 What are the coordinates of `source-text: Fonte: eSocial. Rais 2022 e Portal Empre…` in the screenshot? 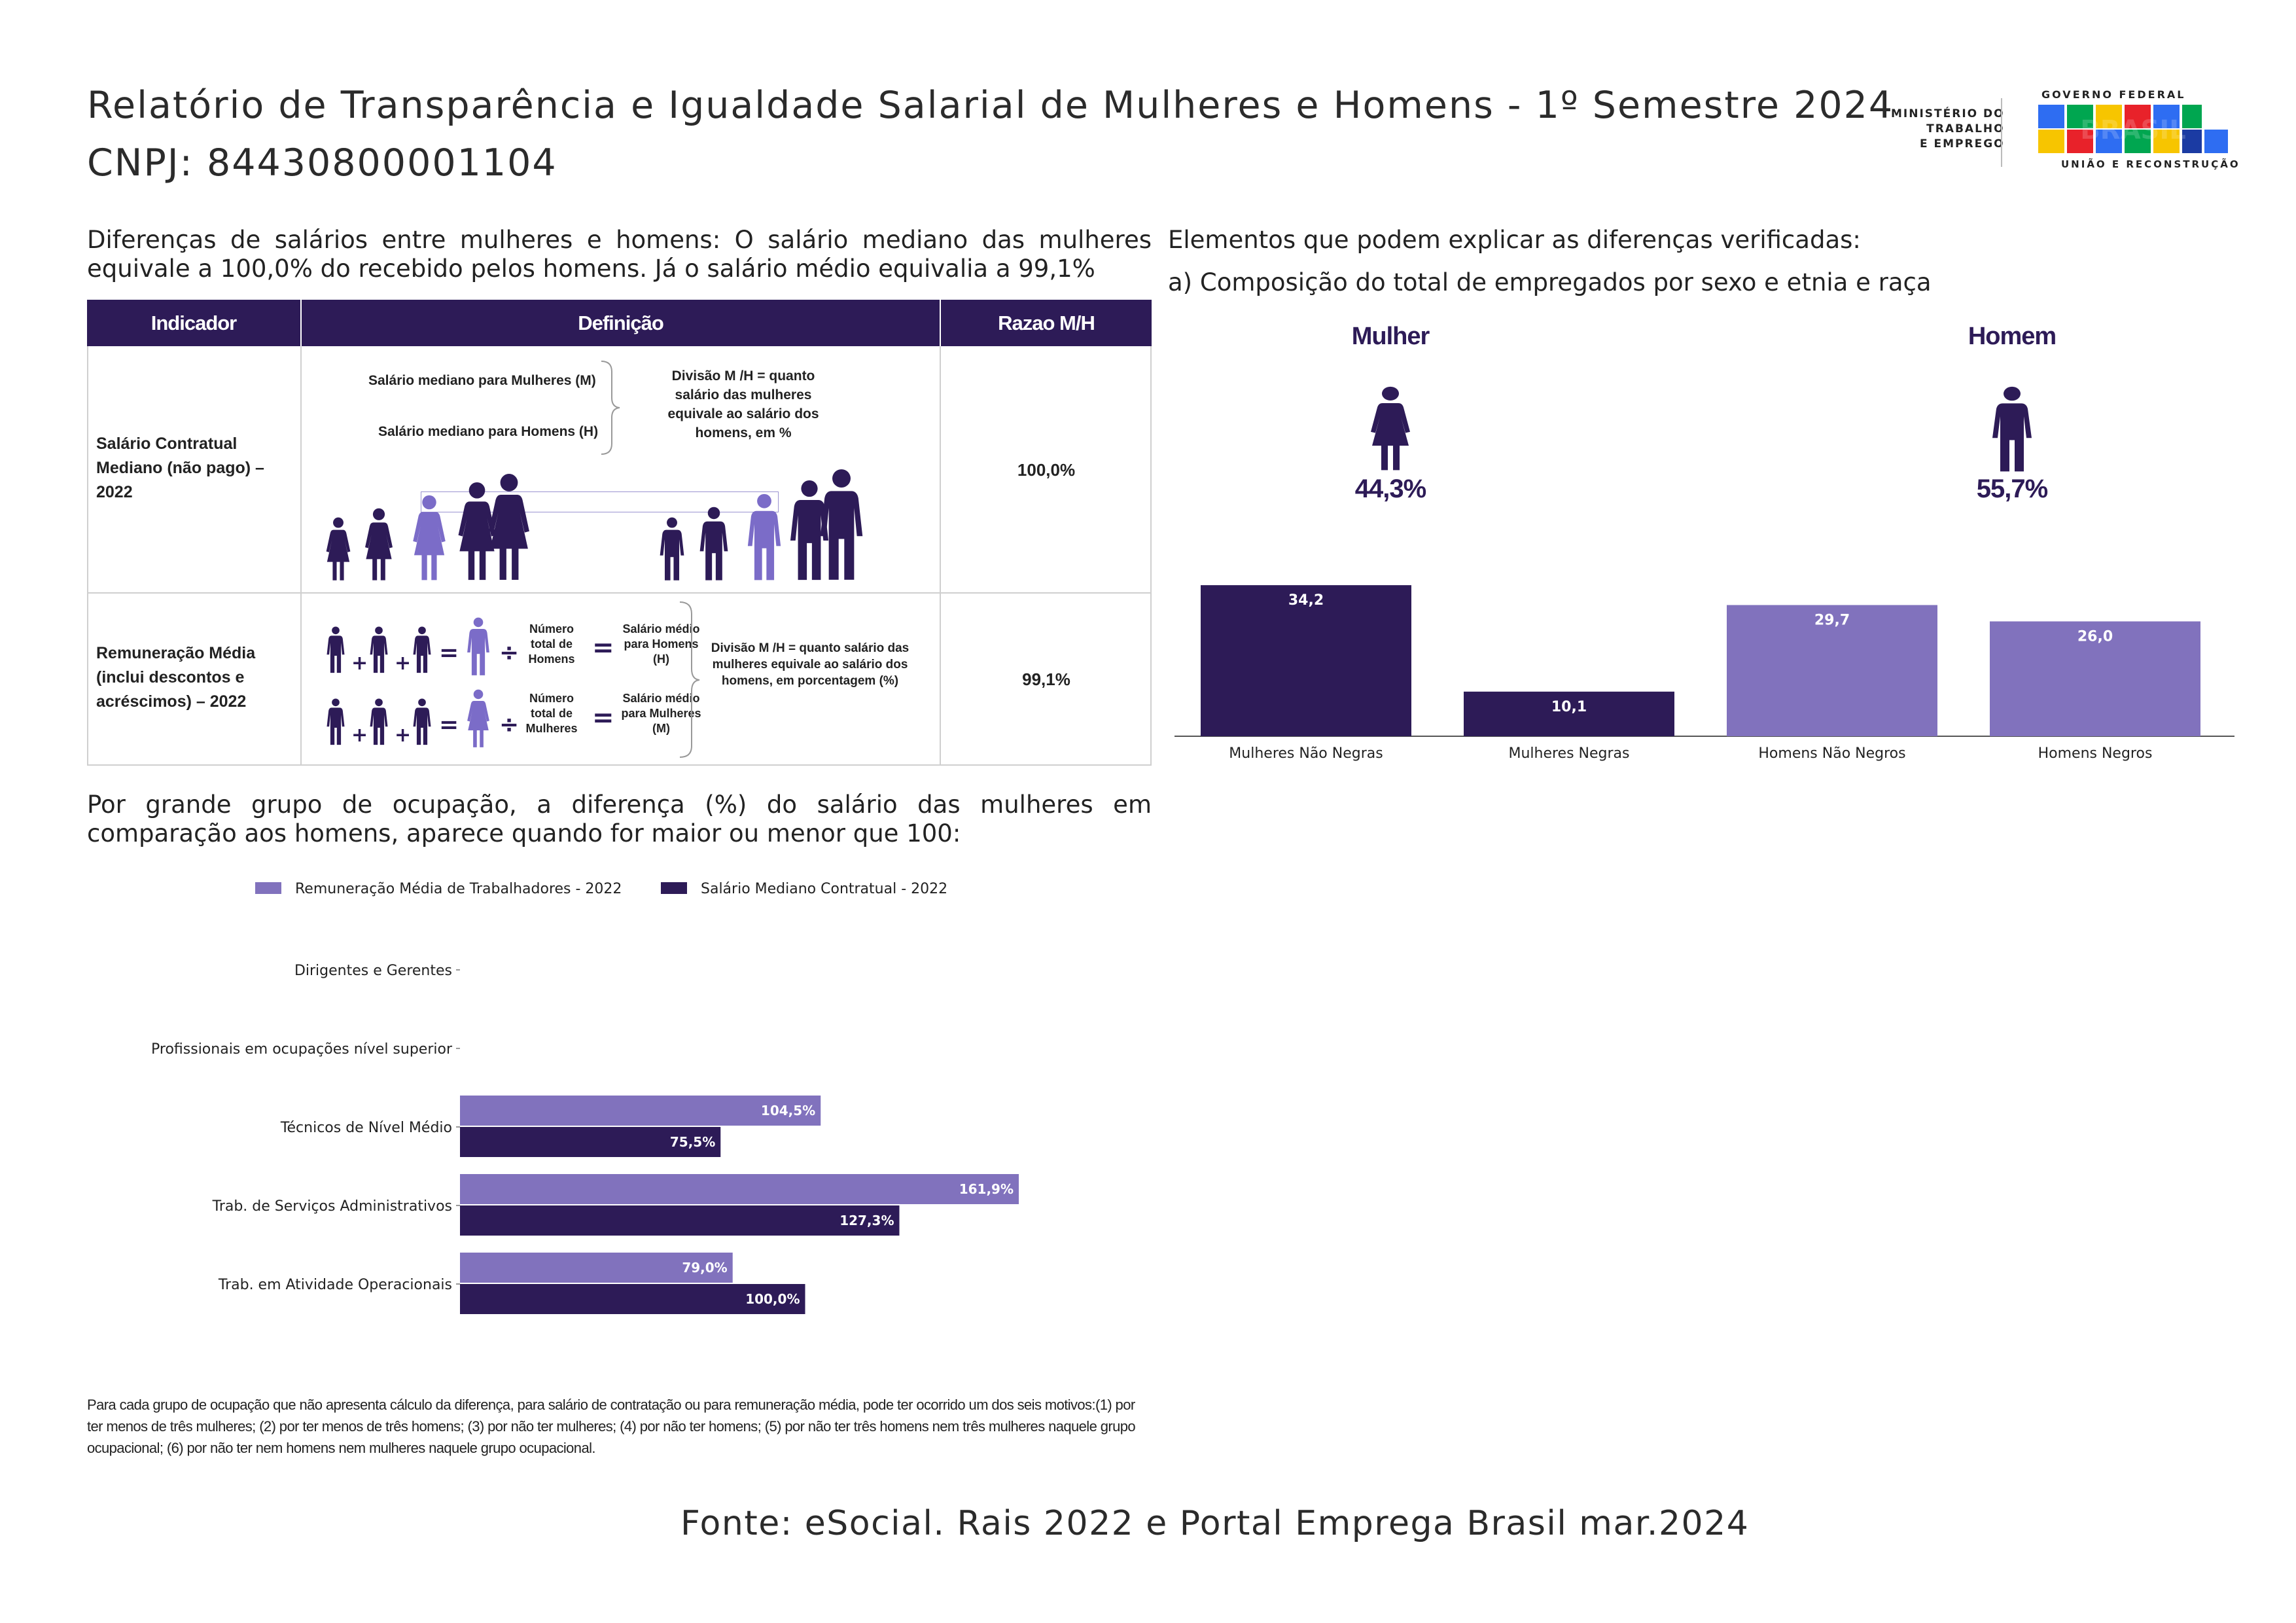 It's located at (1215, 1523).